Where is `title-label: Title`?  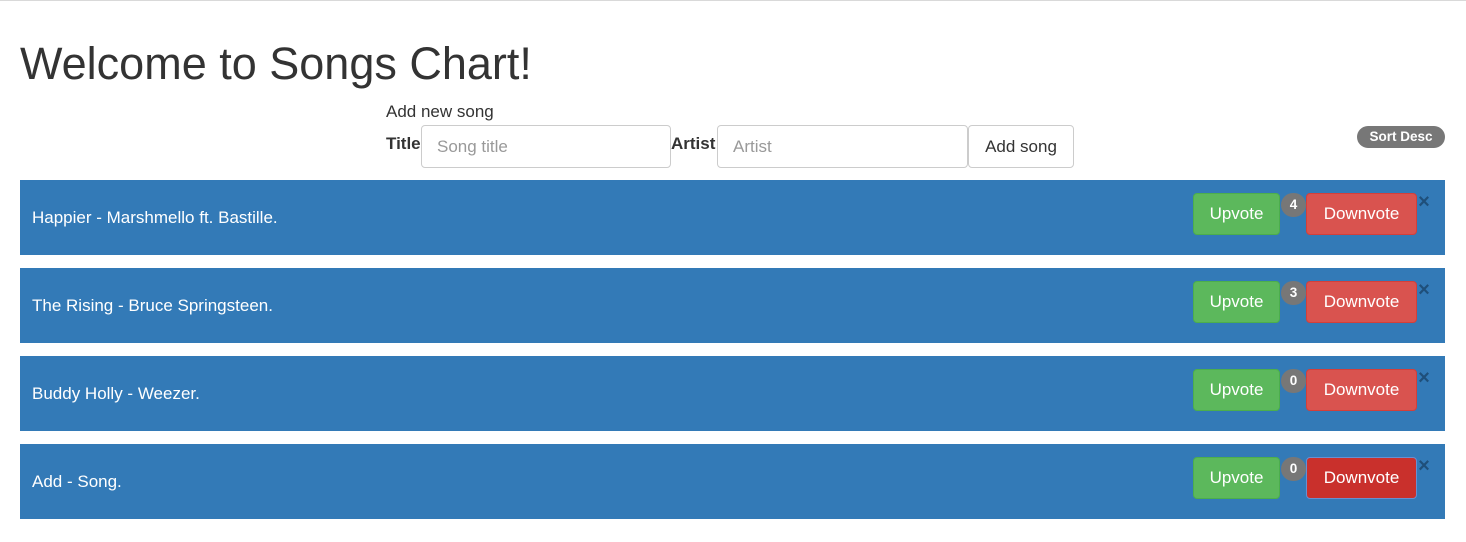 title-label: Title is located at coordinates (403, 143).